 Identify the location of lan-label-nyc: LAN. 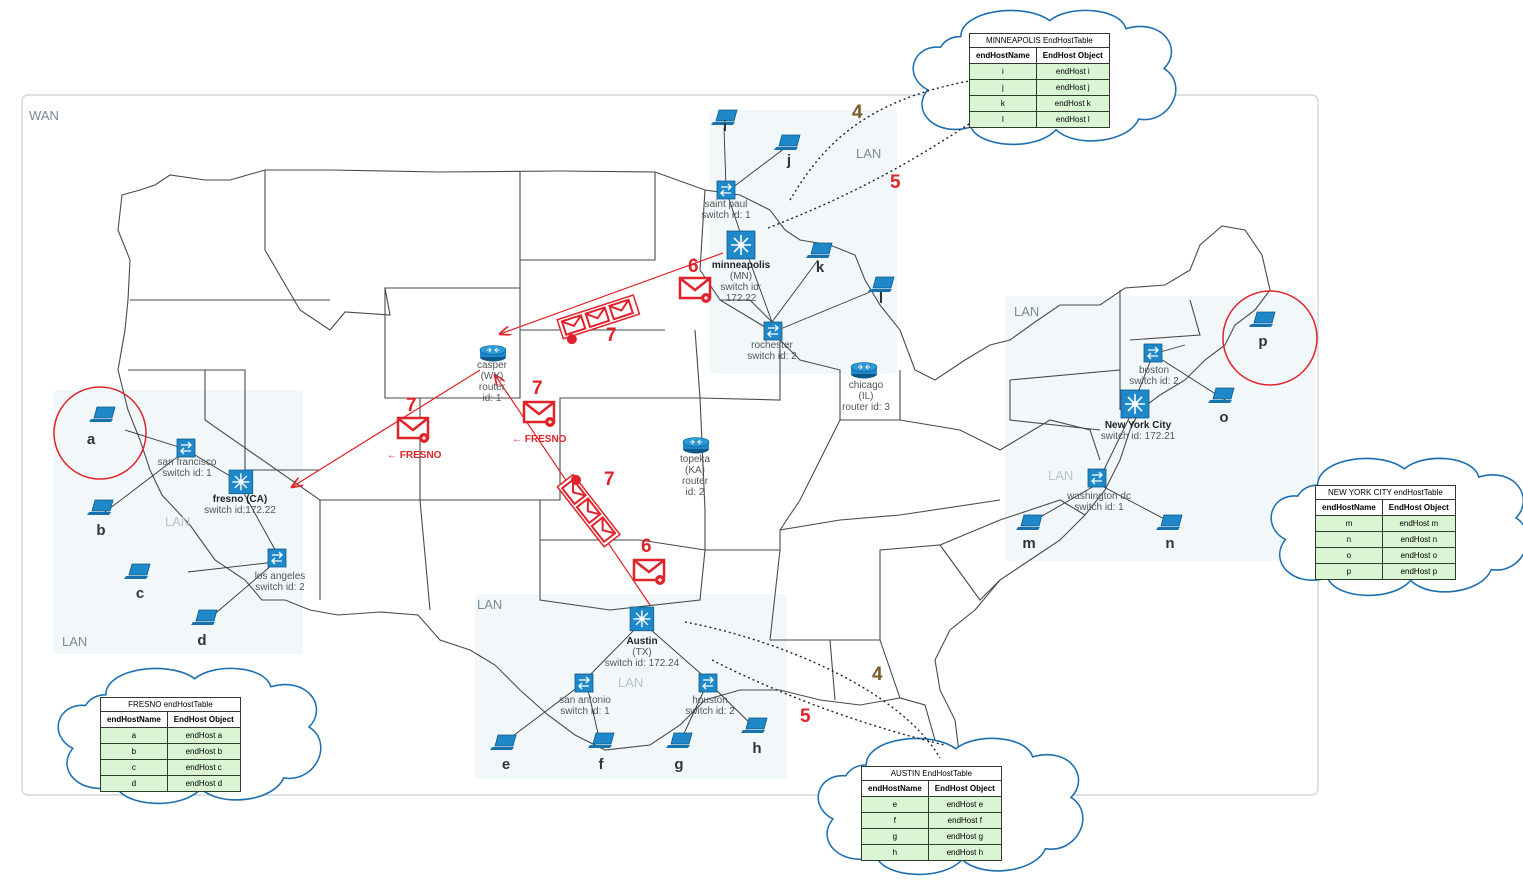
(1027, 311).